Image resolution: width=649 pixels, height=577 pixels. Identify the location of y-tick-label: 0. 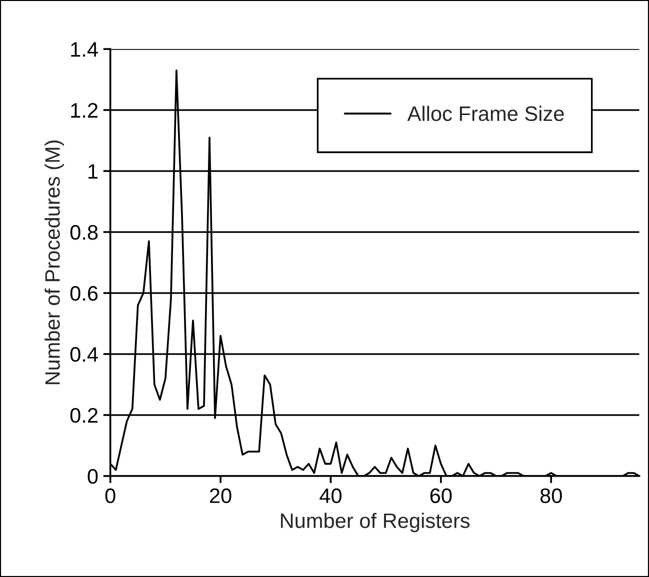
(93, 476).